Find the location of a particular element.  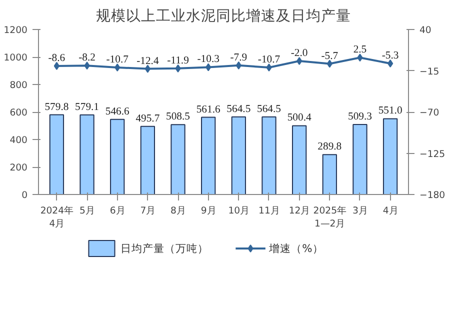

y2-tick-label: 40 is located at coordinates (426, 30).